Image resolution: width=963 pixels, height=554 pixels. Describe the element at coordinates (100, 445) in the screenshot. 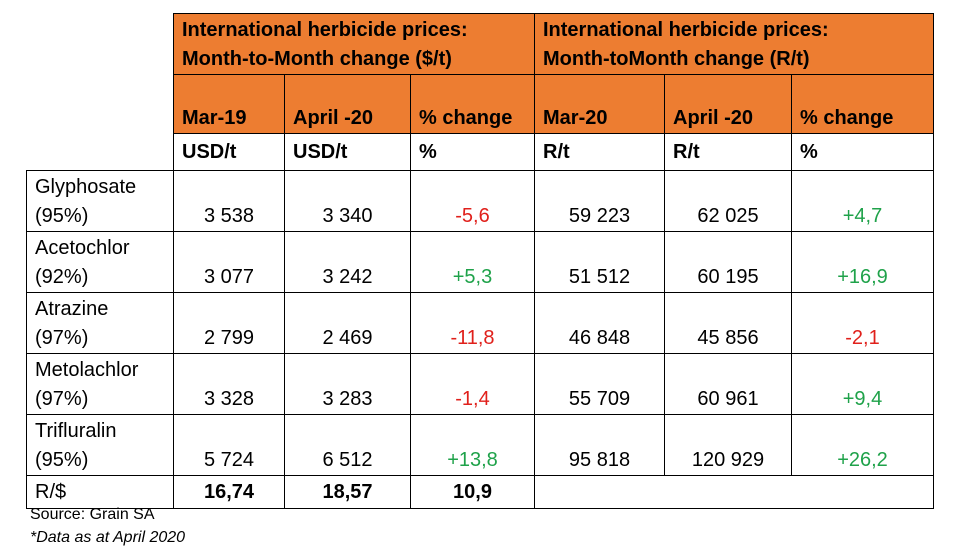

I see `herbicide-name-cell: Trifluralin (95%)` at that location.